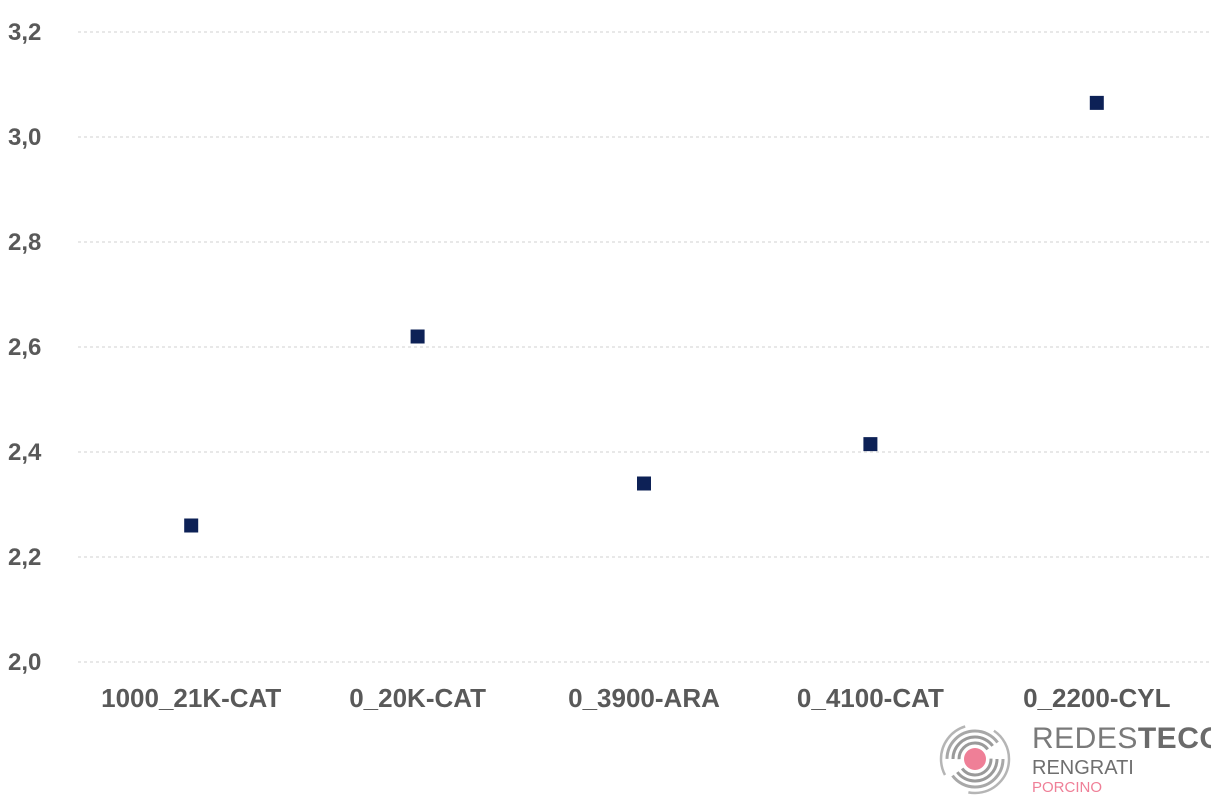 This screenshot has width=1211, height=796. I want to click on y-tick-label: 3,0, so click(24, 137).